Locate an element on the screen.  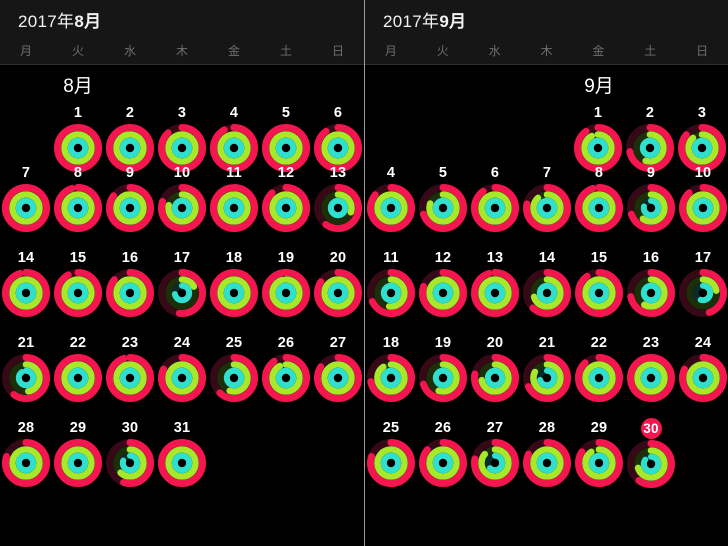
day-cell: 31 is located at coordinates (182, 460).